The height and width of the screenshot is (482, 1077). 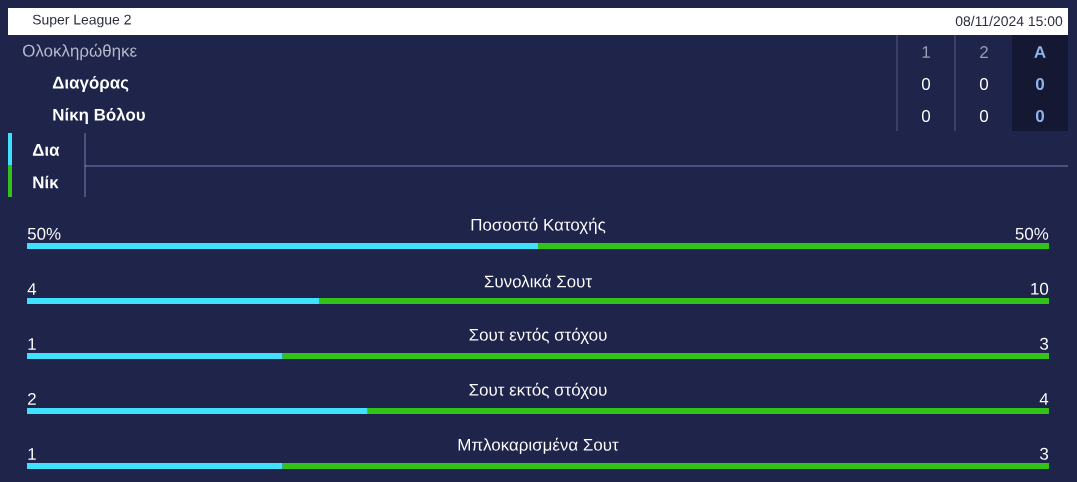 I want to click on text: Ολοκληρώθηκε, so click(x=80, y=52).